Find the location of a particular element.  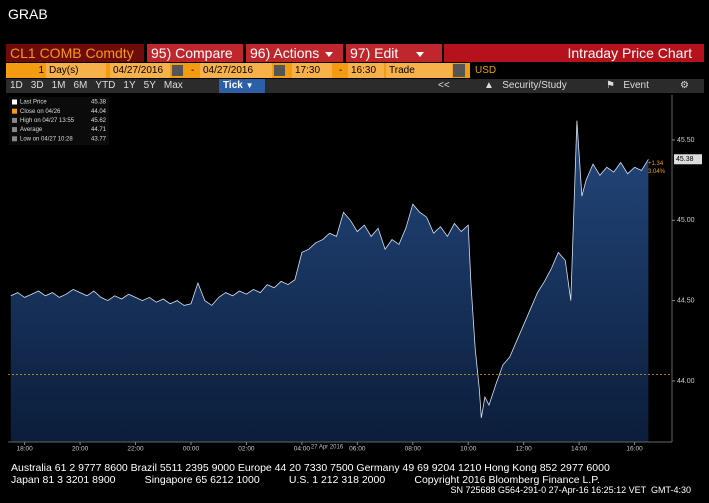

legend-value: 45.62 is located at coordinates (99, 121).